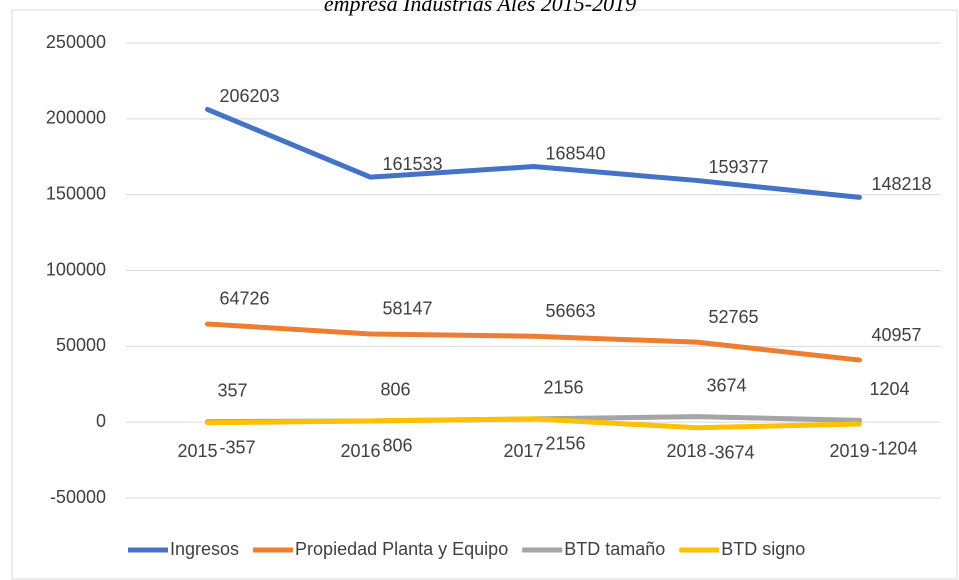 This screenshot has width=959, height=580. Describe the element at coordinates (849, 451) in the screenshot. I see `x-tick-label: 2019` at that location.